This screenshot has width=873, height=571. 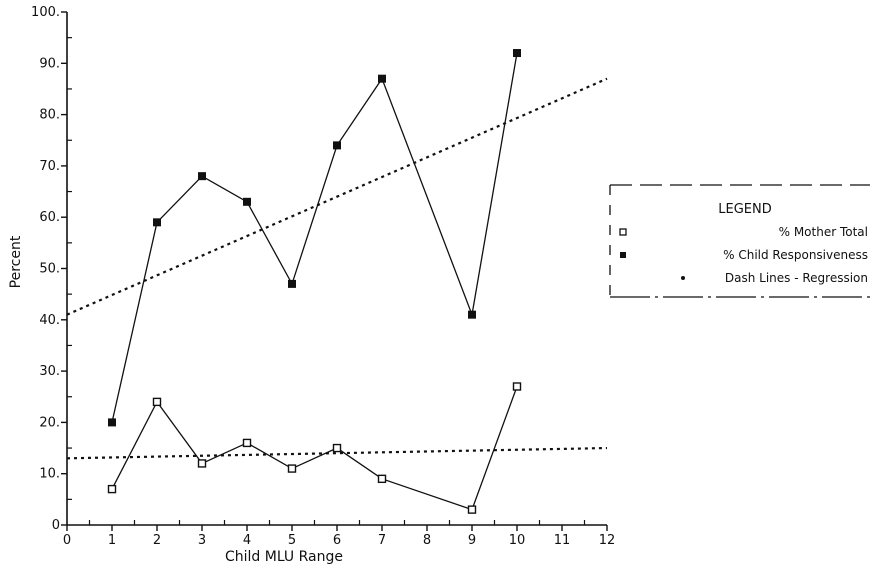 What do you see at coordinates (49, 320) in the screenshot?
I see `y-tick-label: 40.` at bounding box center [49, 320].